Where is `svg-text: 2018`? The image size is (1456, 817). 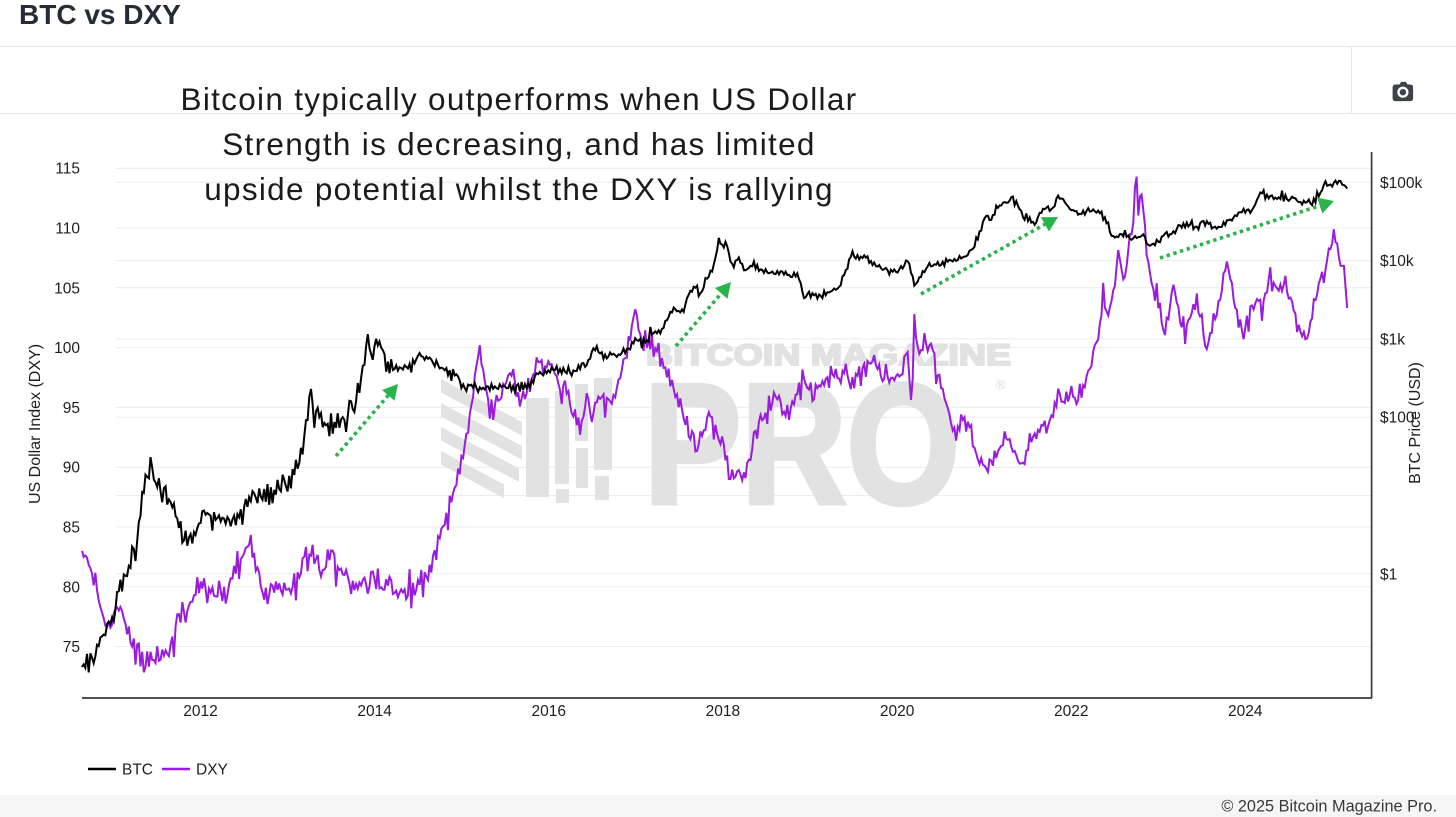 svg-text: 2018 is located at coordinates (723, 711).